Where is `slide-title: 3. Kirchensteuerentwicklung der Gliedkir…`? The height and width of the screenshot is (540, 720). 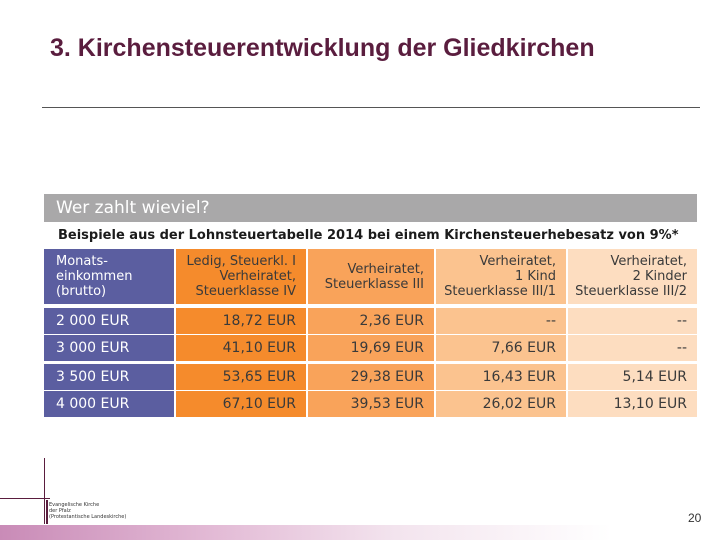
slide-title: 3. Kirchensteuerentwicklung der Gliedkir… is located at coordinates (322, 48).